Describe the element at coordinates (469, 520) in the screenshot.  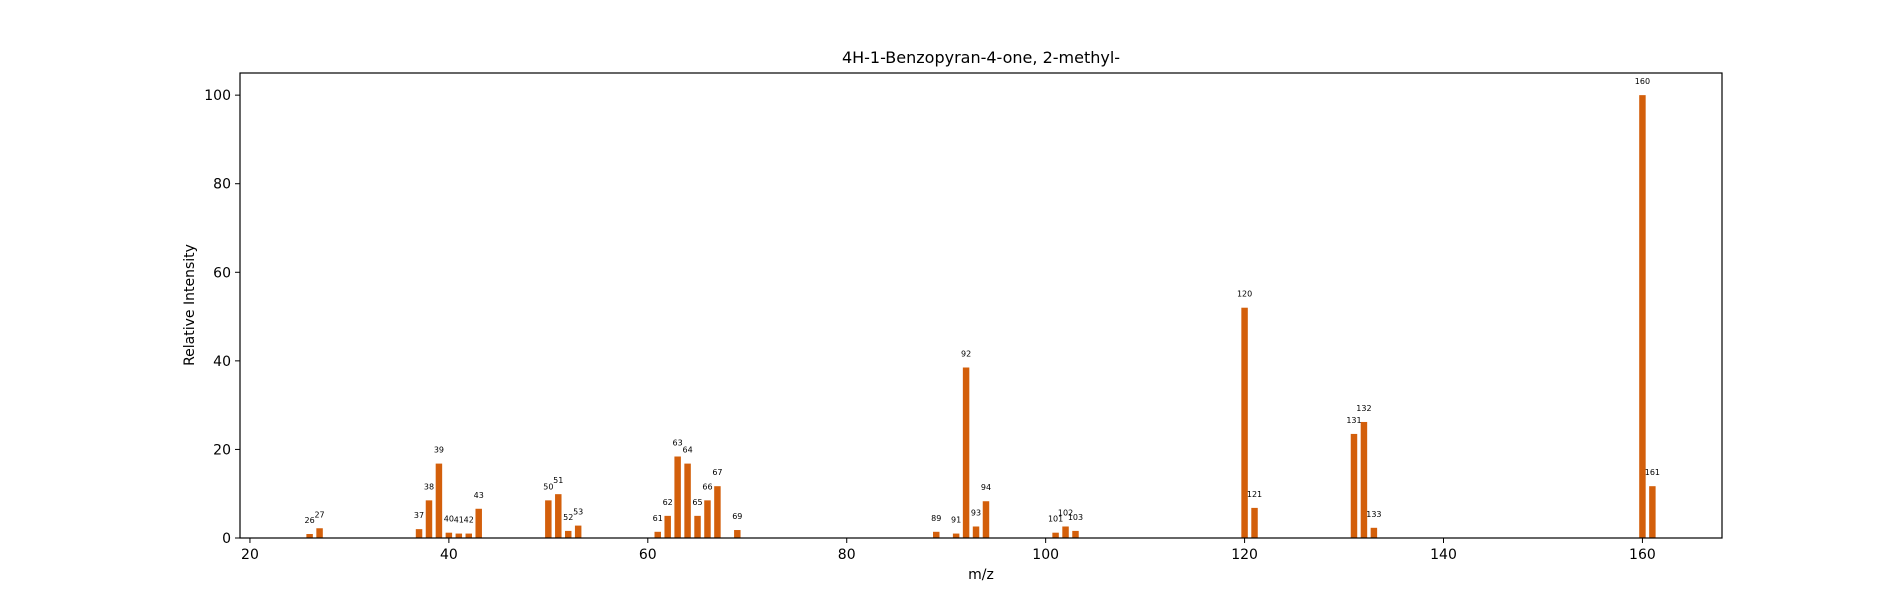
I see `bar-label: 42` at that location.